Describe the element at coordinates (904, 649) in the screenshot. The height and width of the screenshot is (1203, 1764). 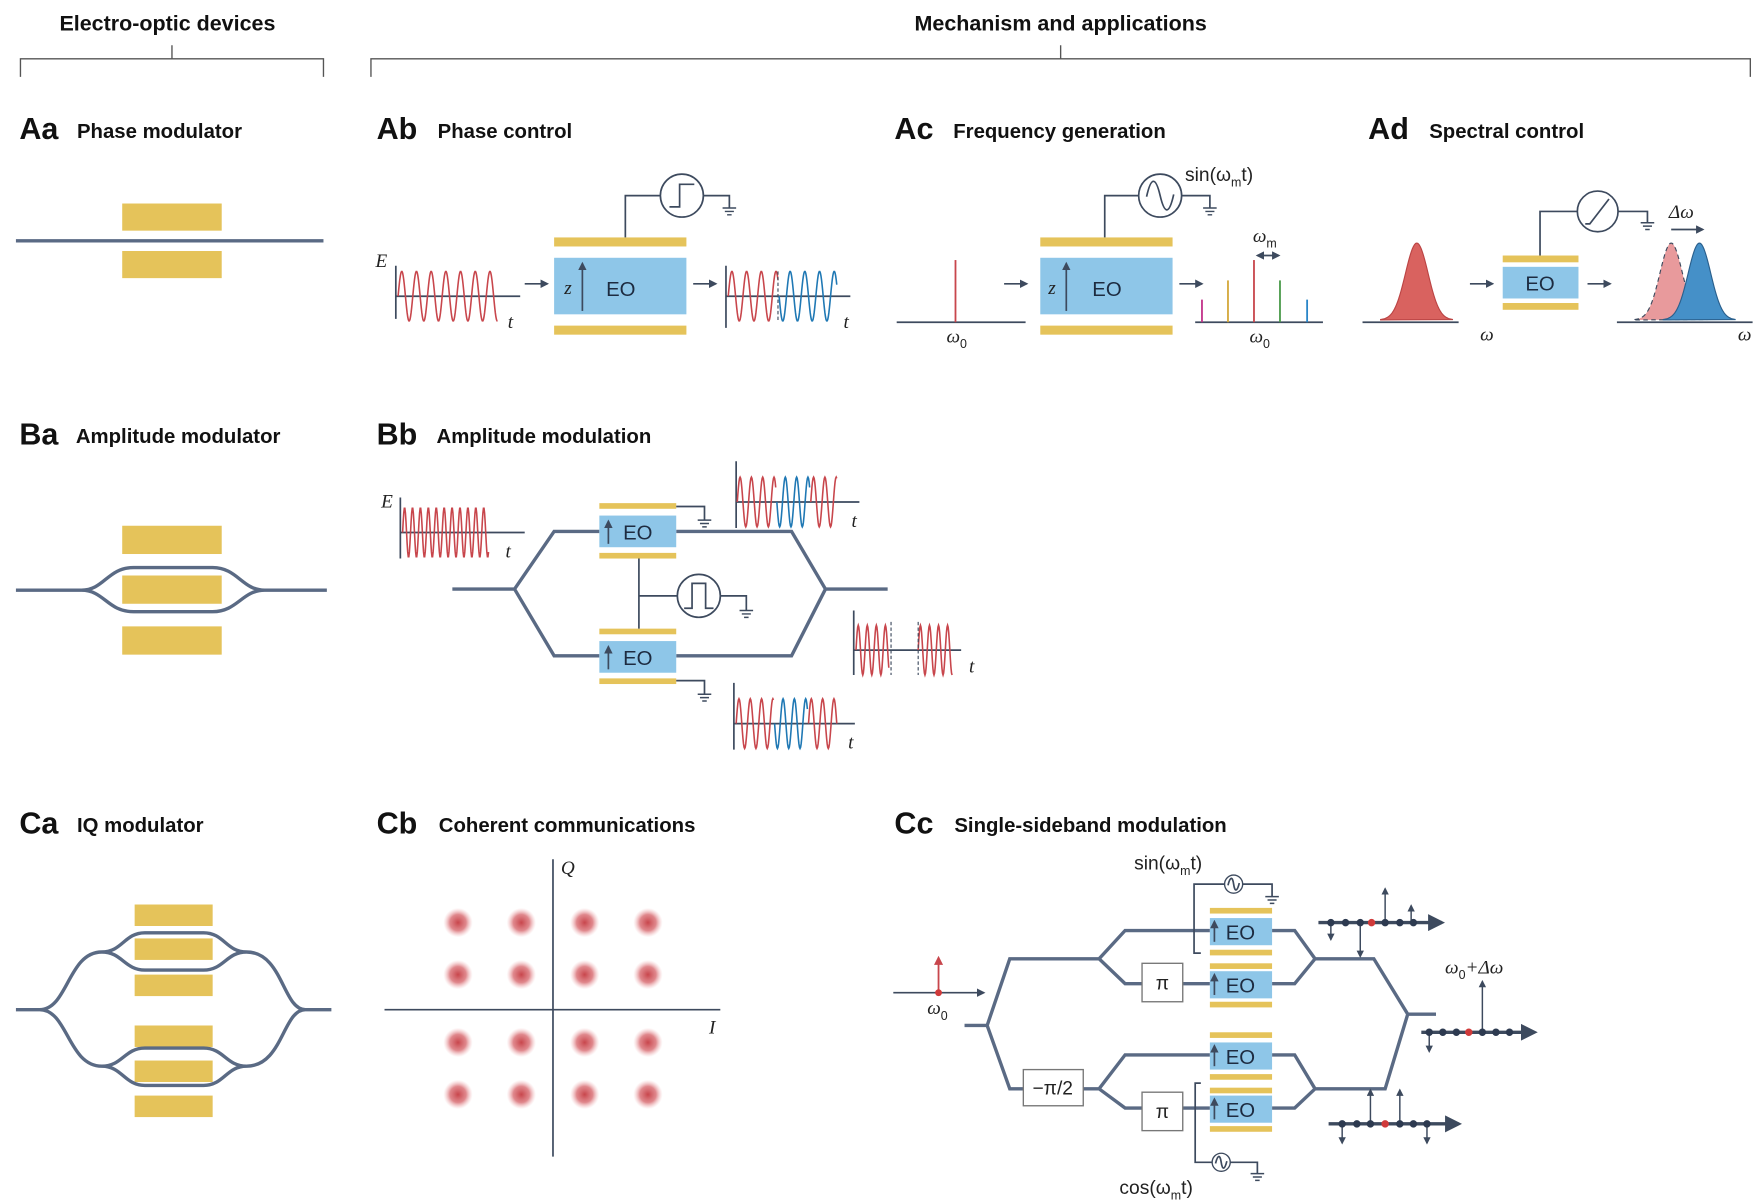
I see `output-pulse-wave` at that location.